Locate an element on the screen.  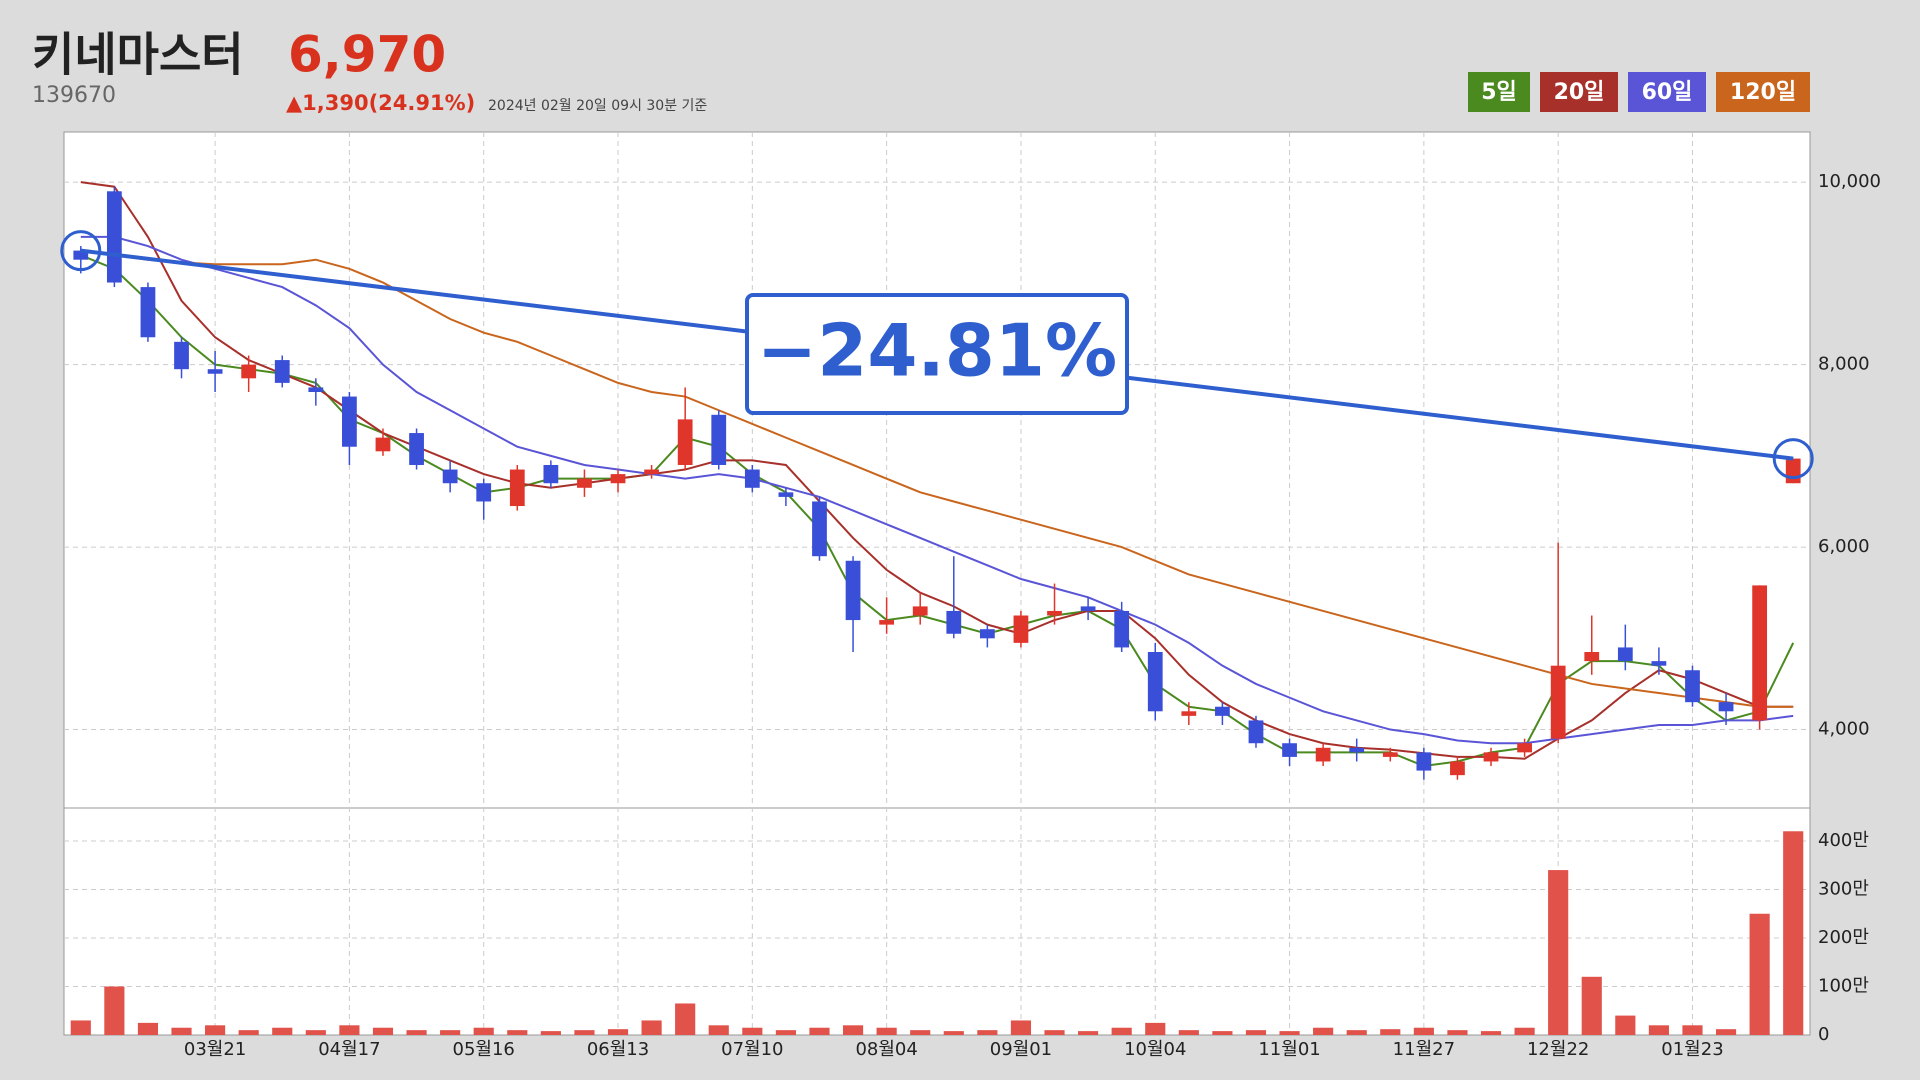
x-tick-label: 09월01 is located at coordinates (1021, 1049).